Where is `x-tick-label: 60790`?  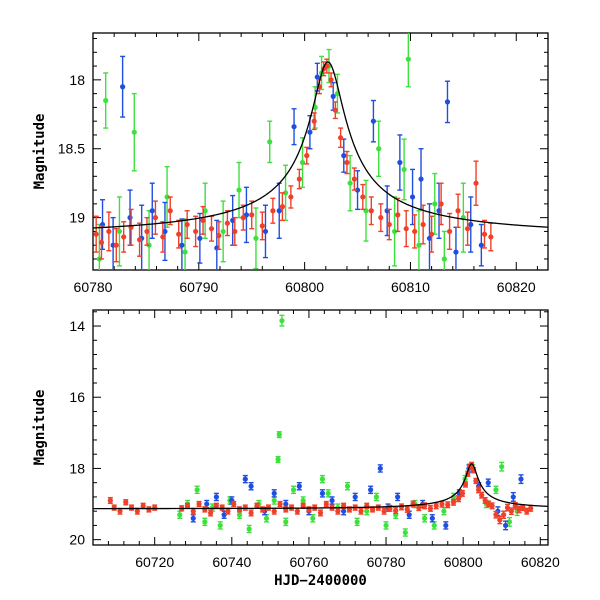 x-tick-label: 60790 is located at coordinates (198, 287).